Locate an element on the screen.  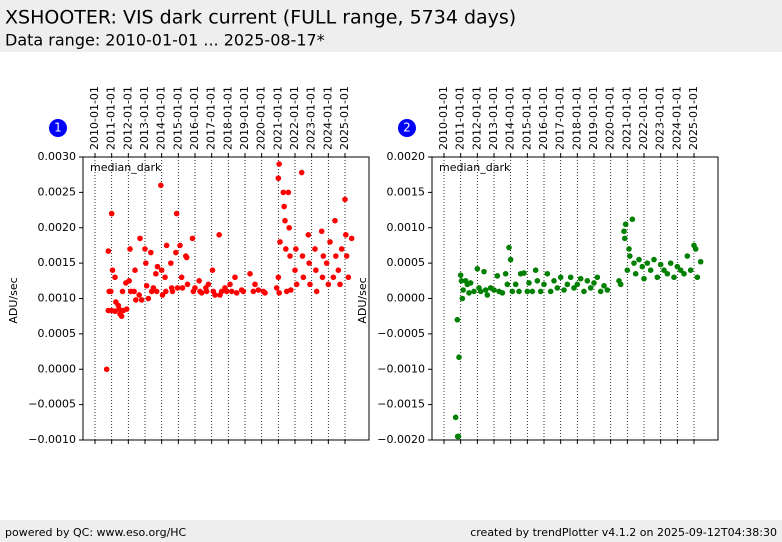
x-tick-label: 2018-01-01 is located at coordinates (576, 118).